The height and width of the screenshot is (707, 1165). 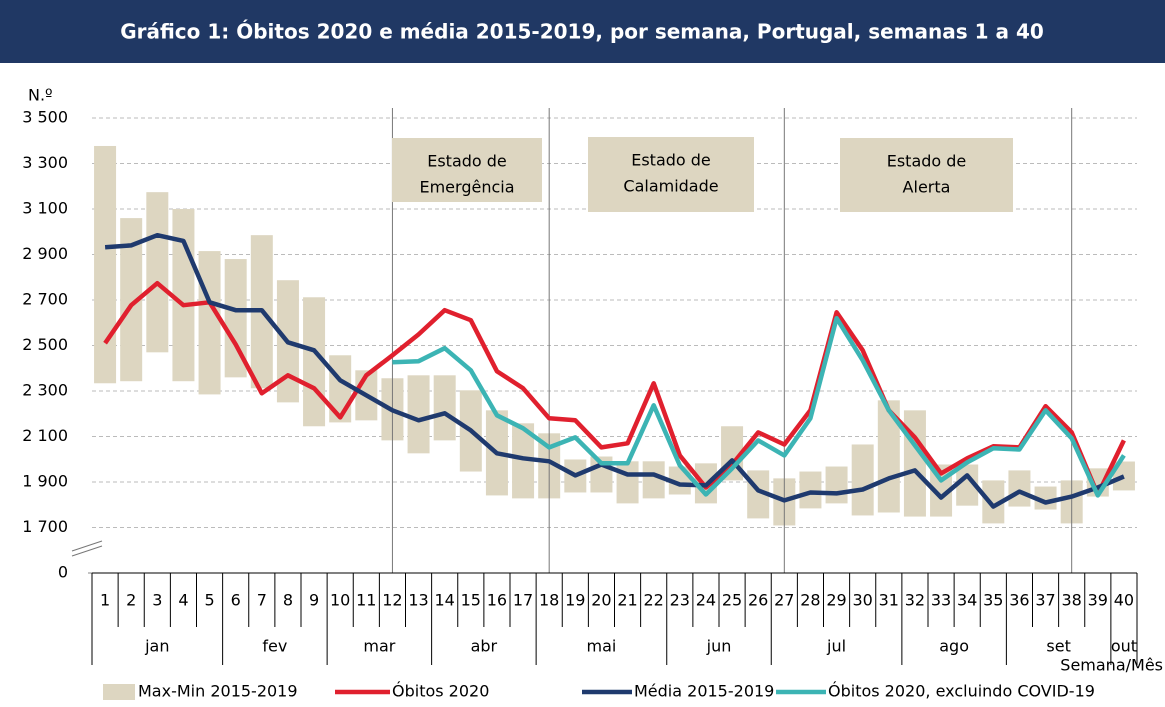 I want to click on x-tick-label: 34, so click(x=967, y=600).